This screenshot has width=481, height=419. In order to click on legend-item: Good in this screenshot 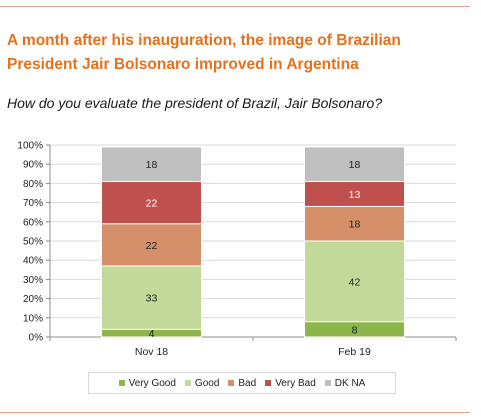, I will do `click(202, 383)`.